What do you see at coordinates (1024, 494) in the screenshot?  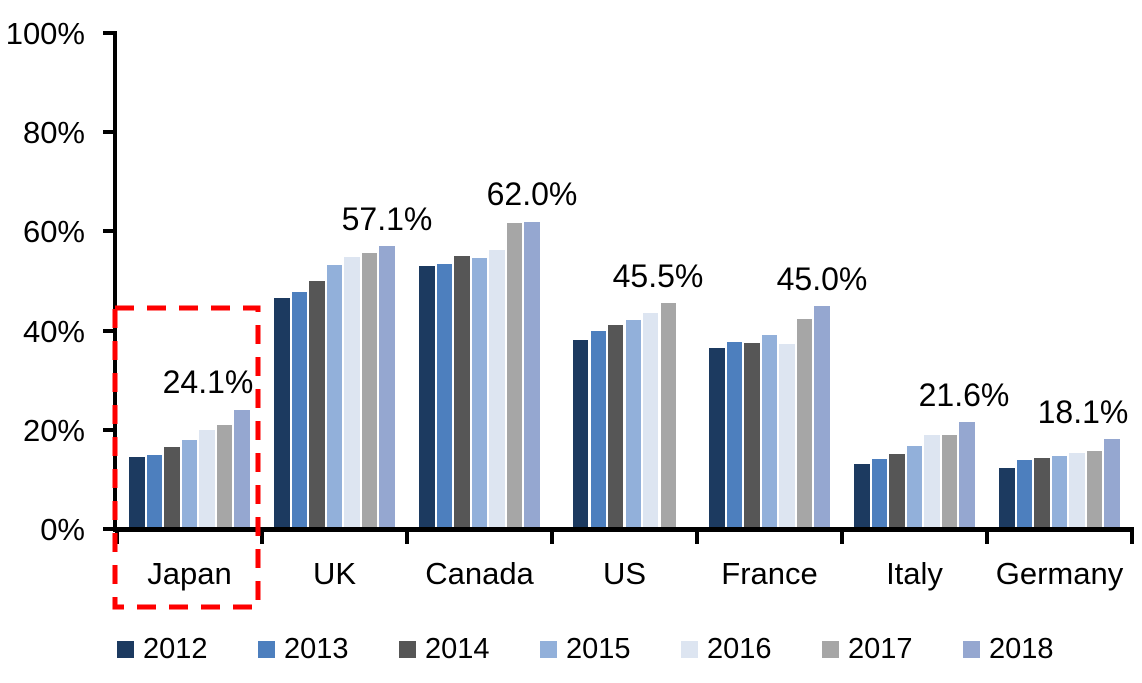 I see `bar-germany-2013` at bounding box center [1024, 494].